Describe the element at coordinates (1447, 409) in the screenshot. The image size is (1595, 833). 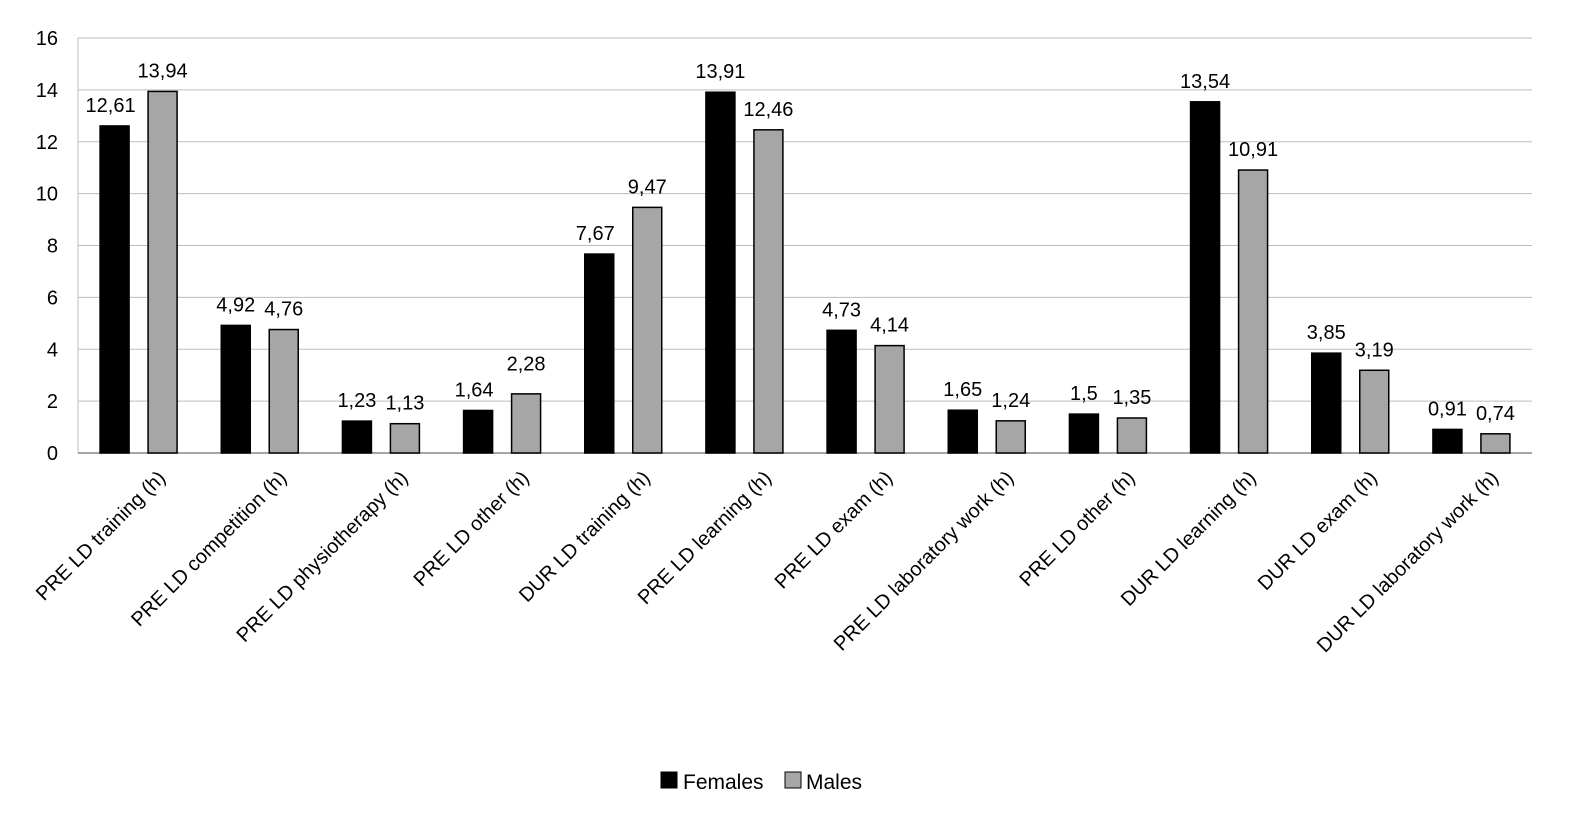
I see `data-label-females-11: 0,91` at that location.